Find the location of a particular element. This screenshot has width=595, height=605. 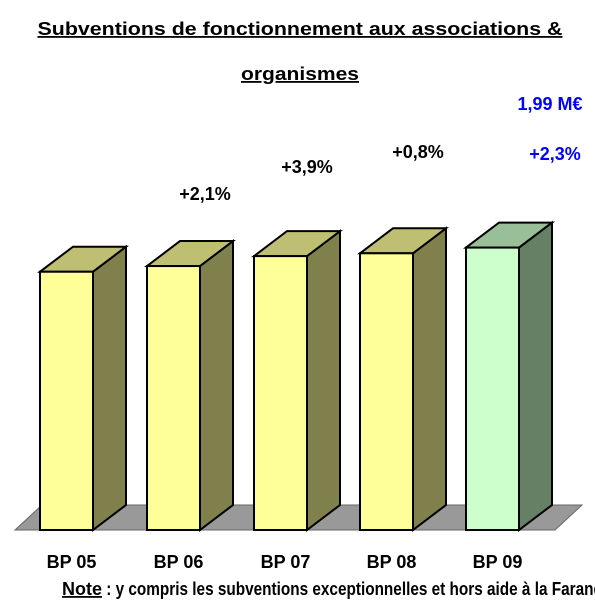

note-label: Note is located at coordinates (82, 589).